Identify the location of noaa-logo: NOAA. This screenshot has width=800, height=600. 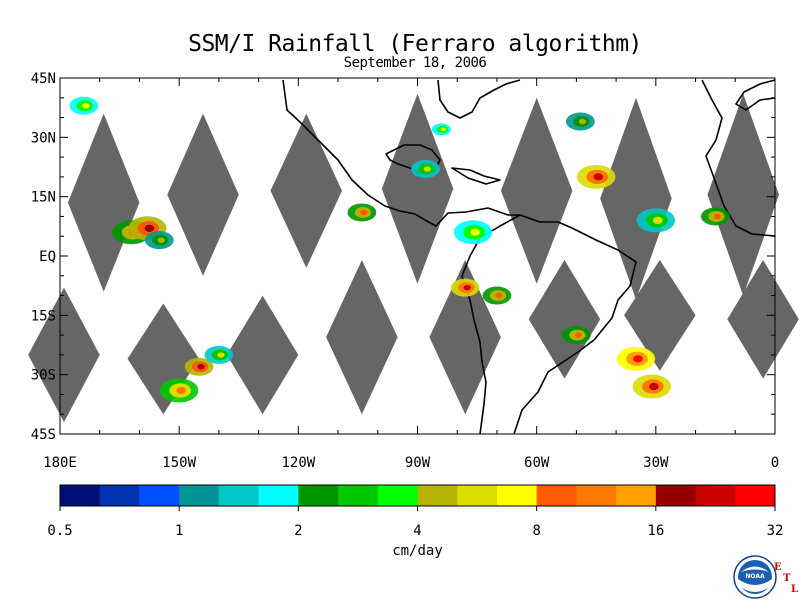
(755, 577).